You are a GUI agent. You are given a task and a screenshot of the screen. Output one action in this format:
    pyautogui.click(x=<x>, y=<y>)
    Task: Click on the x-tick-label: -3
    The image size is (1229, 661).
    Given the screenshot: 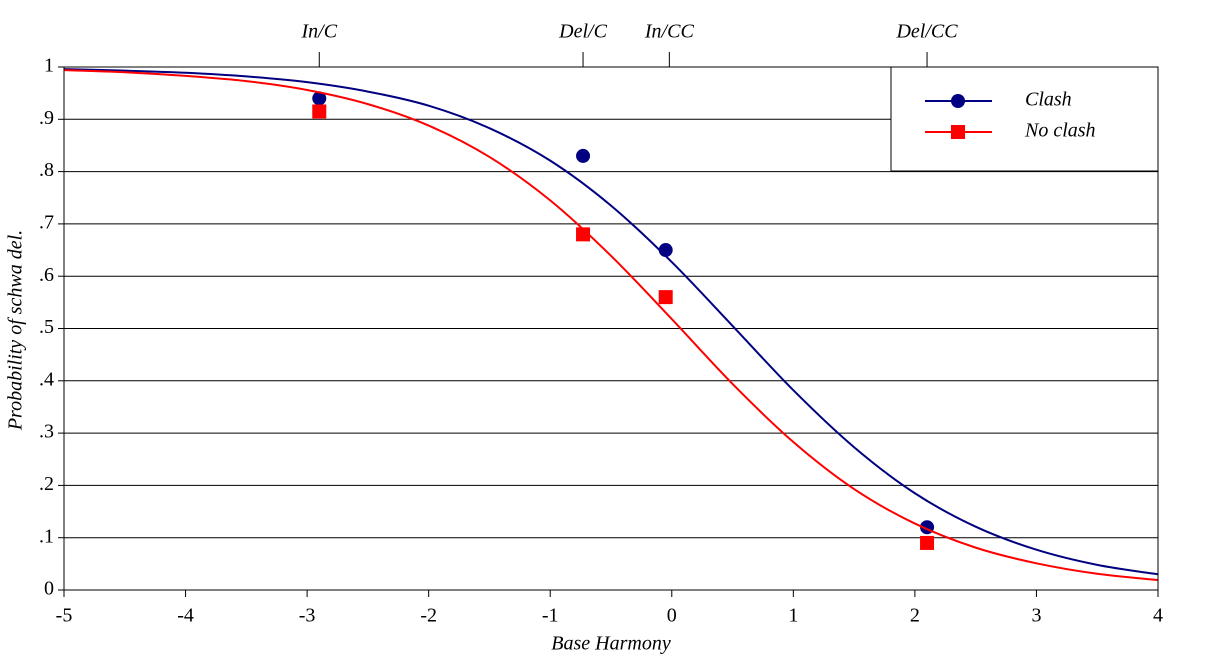 What is the action you would take?
    pyautogui.click(x=307, y=616)
    